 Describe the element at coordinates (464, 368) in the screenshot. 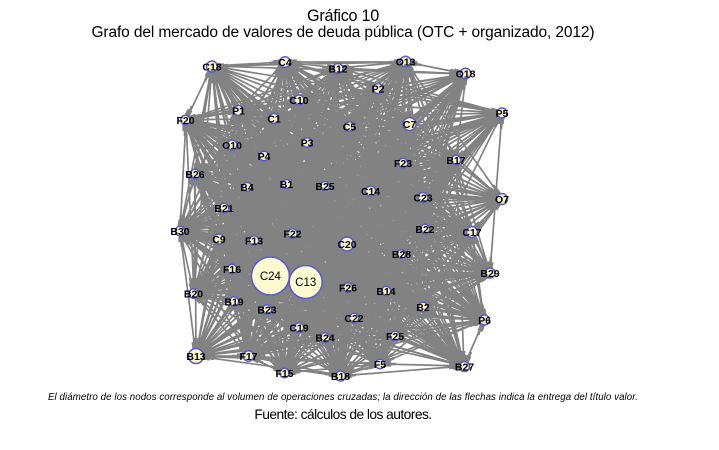

I see `svg-text: B27` at that location.